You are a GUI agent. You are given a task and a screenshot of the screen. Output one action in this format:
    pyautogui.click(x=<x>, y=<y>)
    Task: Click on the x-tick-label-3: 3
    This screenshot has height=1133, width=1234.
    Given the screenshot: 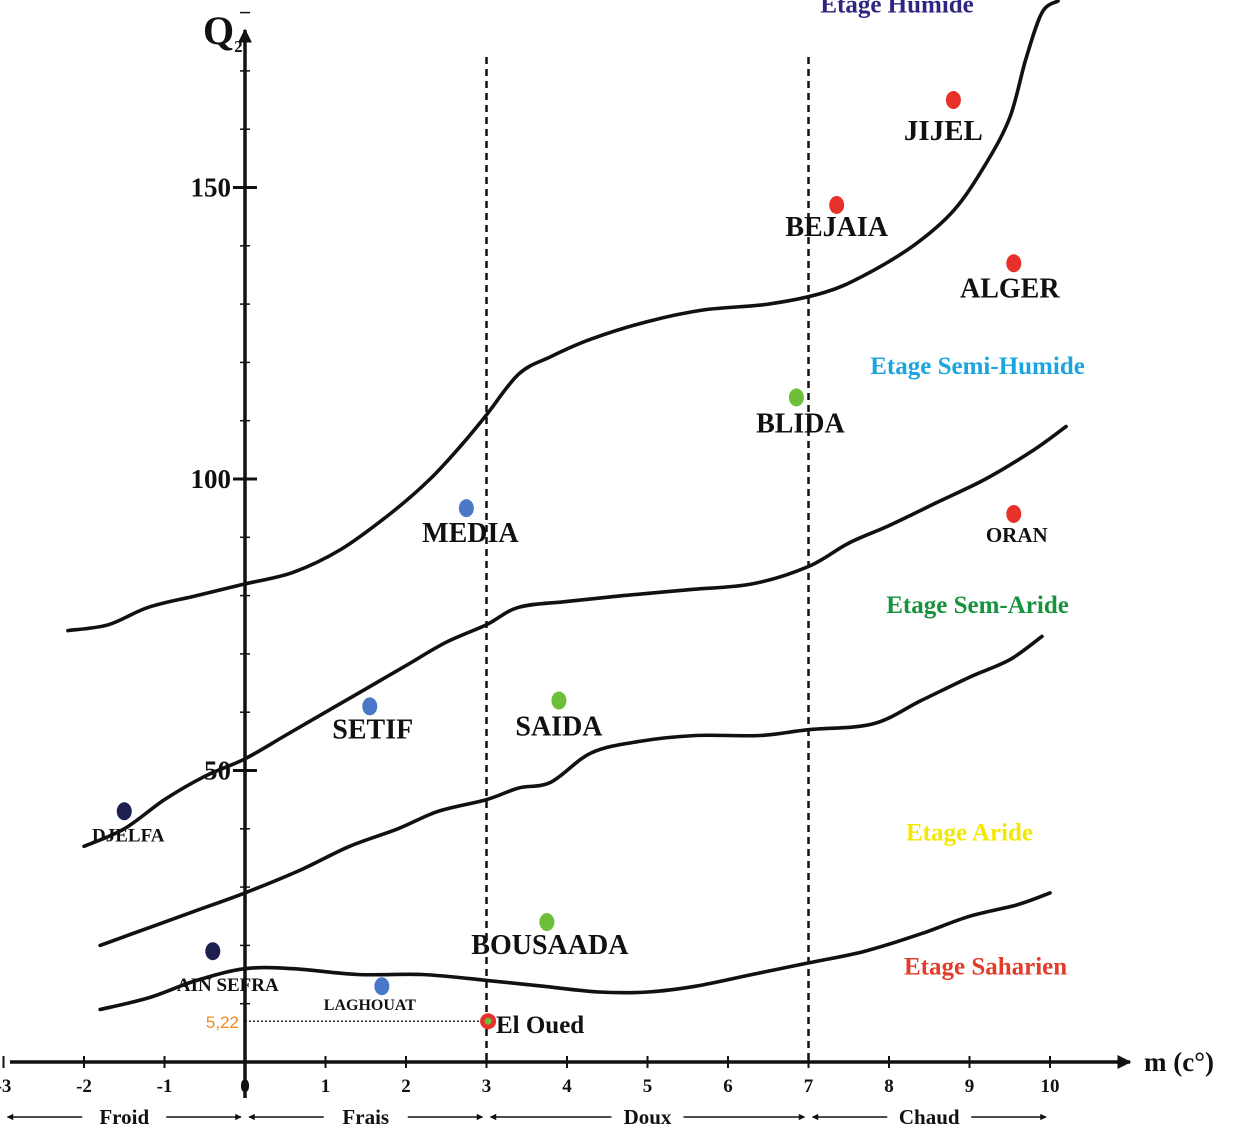 What is the action you would take?
    pyautogui.click(x=487, y=1086)
    